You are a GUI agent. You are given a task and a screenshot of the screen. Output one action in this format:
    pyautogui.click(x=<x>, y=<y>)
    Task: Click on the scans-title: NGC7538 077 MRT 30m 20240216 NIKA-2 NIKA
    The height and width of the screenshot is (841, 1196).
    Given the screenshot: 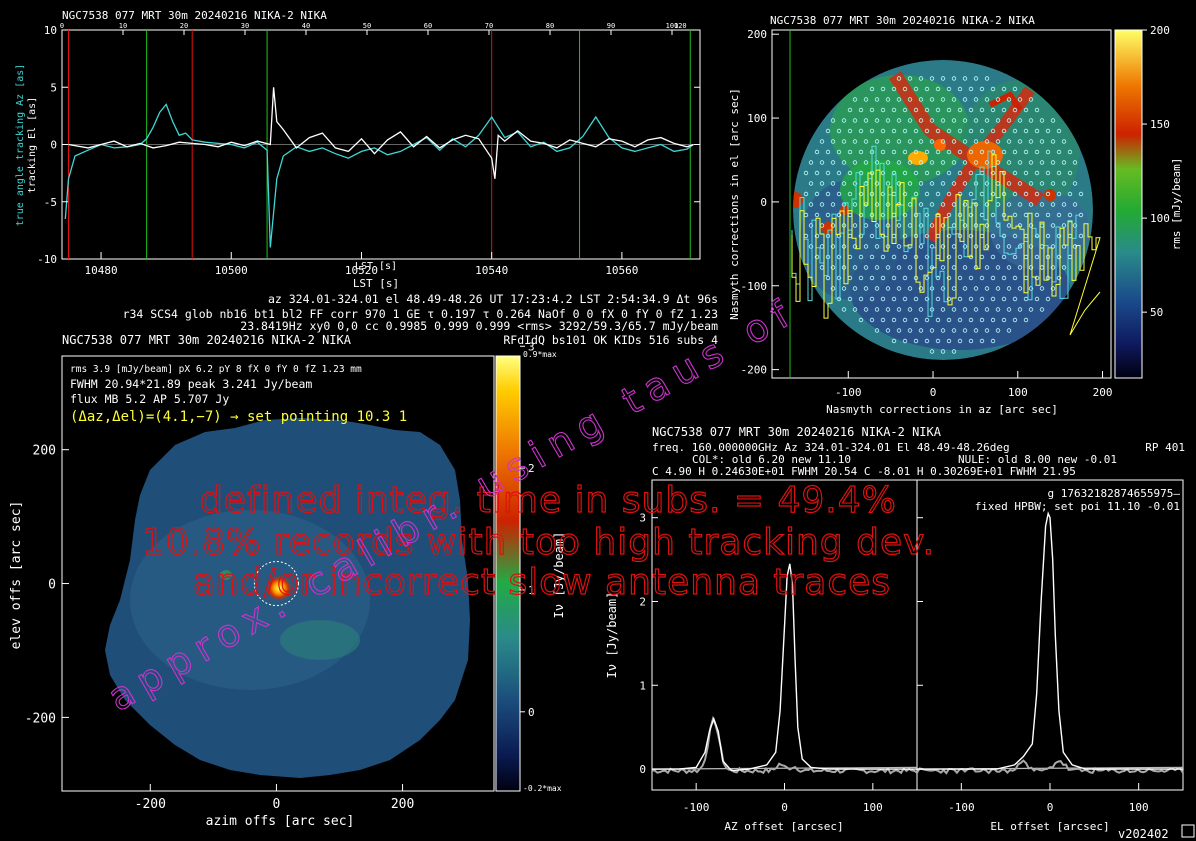 What is the action you would take?
    pyautogui.click(x=797, y=432)
    